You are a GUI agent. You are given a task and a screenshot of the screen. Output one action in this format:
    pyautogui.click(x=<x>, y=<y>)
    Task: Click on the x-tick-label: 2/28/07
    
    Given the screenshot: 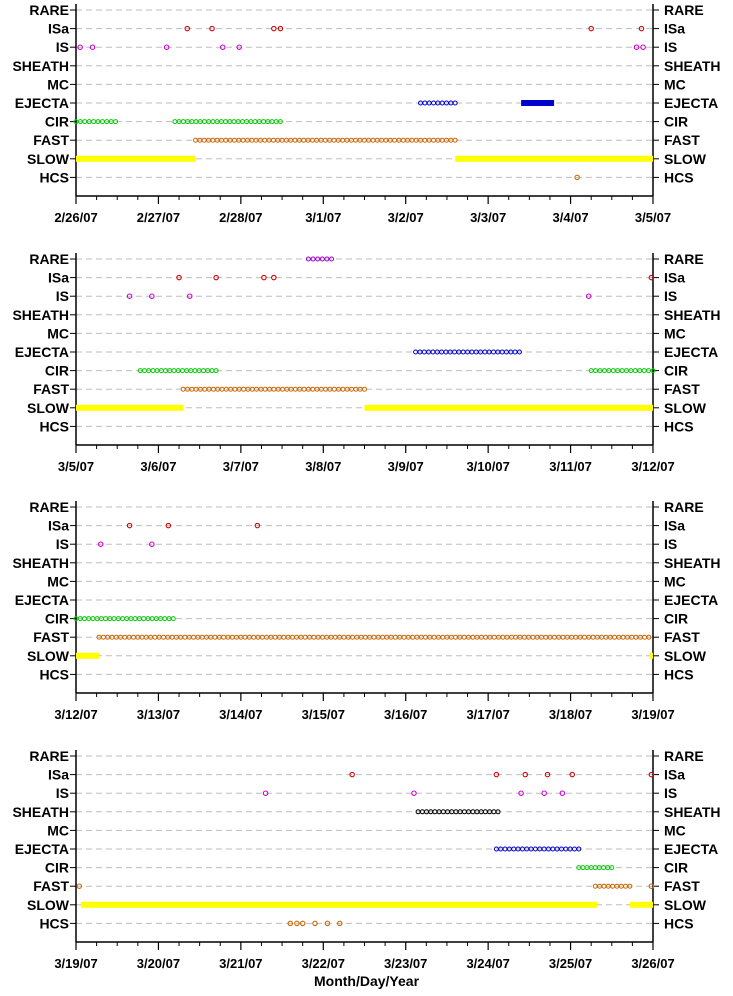 What is the action you would take?
    pyautogui.click(x=240, y=217)
    